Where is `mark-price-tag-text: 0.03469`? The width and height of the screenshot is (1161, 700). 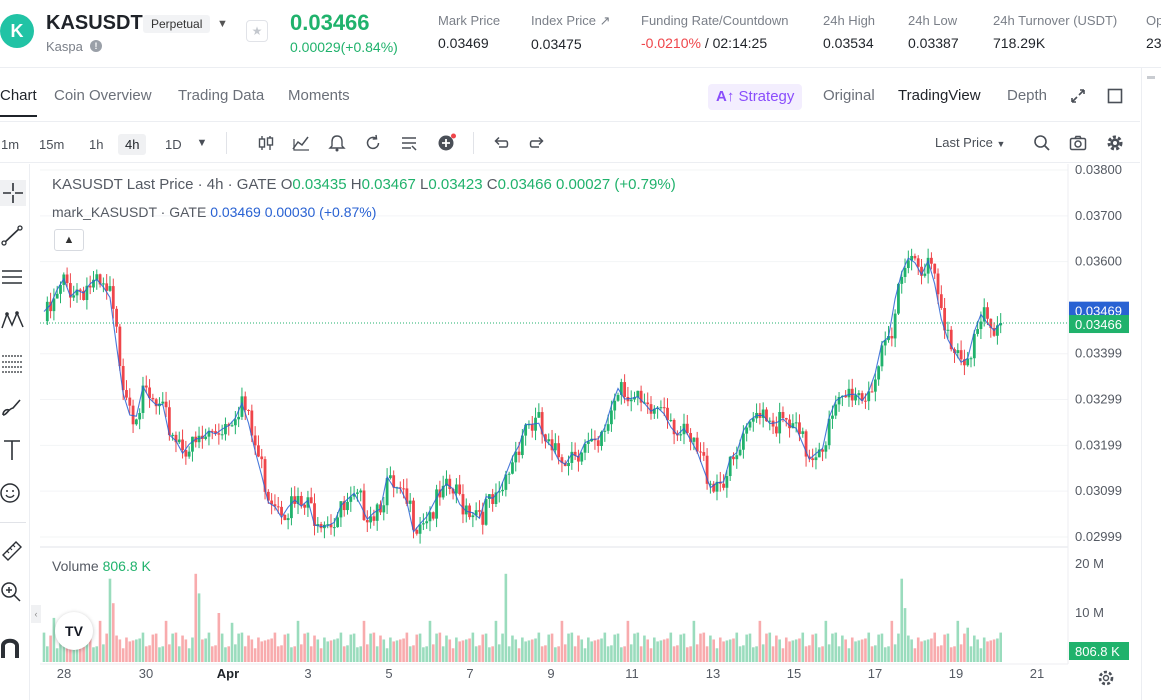 mark-price-tag-text: 0.03469 is located at coordinates (1098, 311).